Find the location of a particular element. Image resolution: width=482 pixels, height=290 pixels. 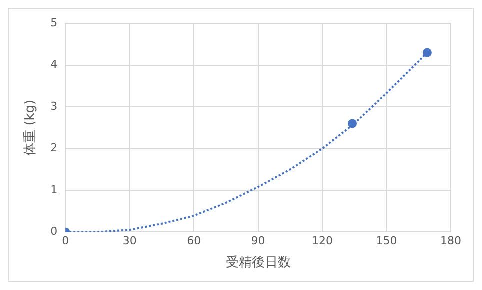

point is located at coordinates (427, 53).